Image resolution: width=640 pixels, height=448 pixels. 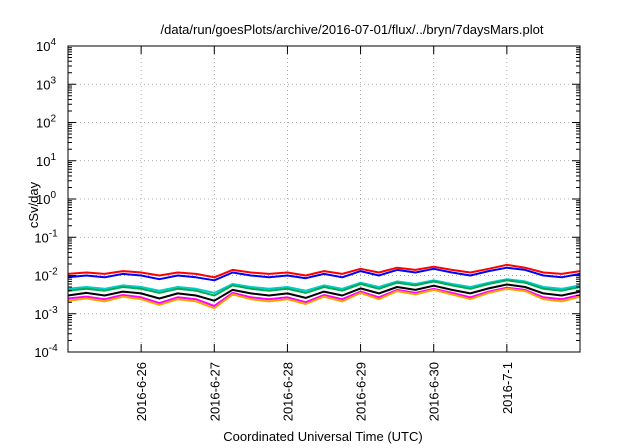 I want to click on x-tick-label: 2016-6-28, so click(x=287, y=391).